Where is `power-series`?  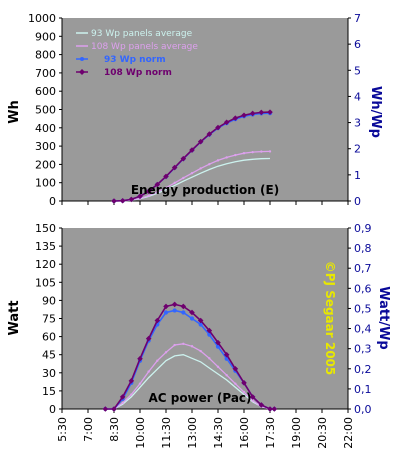 power-series is located at coordinates (190, 356).